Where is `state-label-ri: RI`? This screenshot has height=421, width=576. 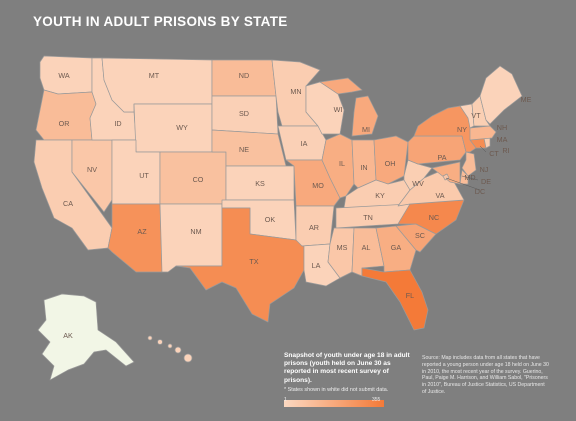
state-label-ri: RI is located at coordinates (505, 150).